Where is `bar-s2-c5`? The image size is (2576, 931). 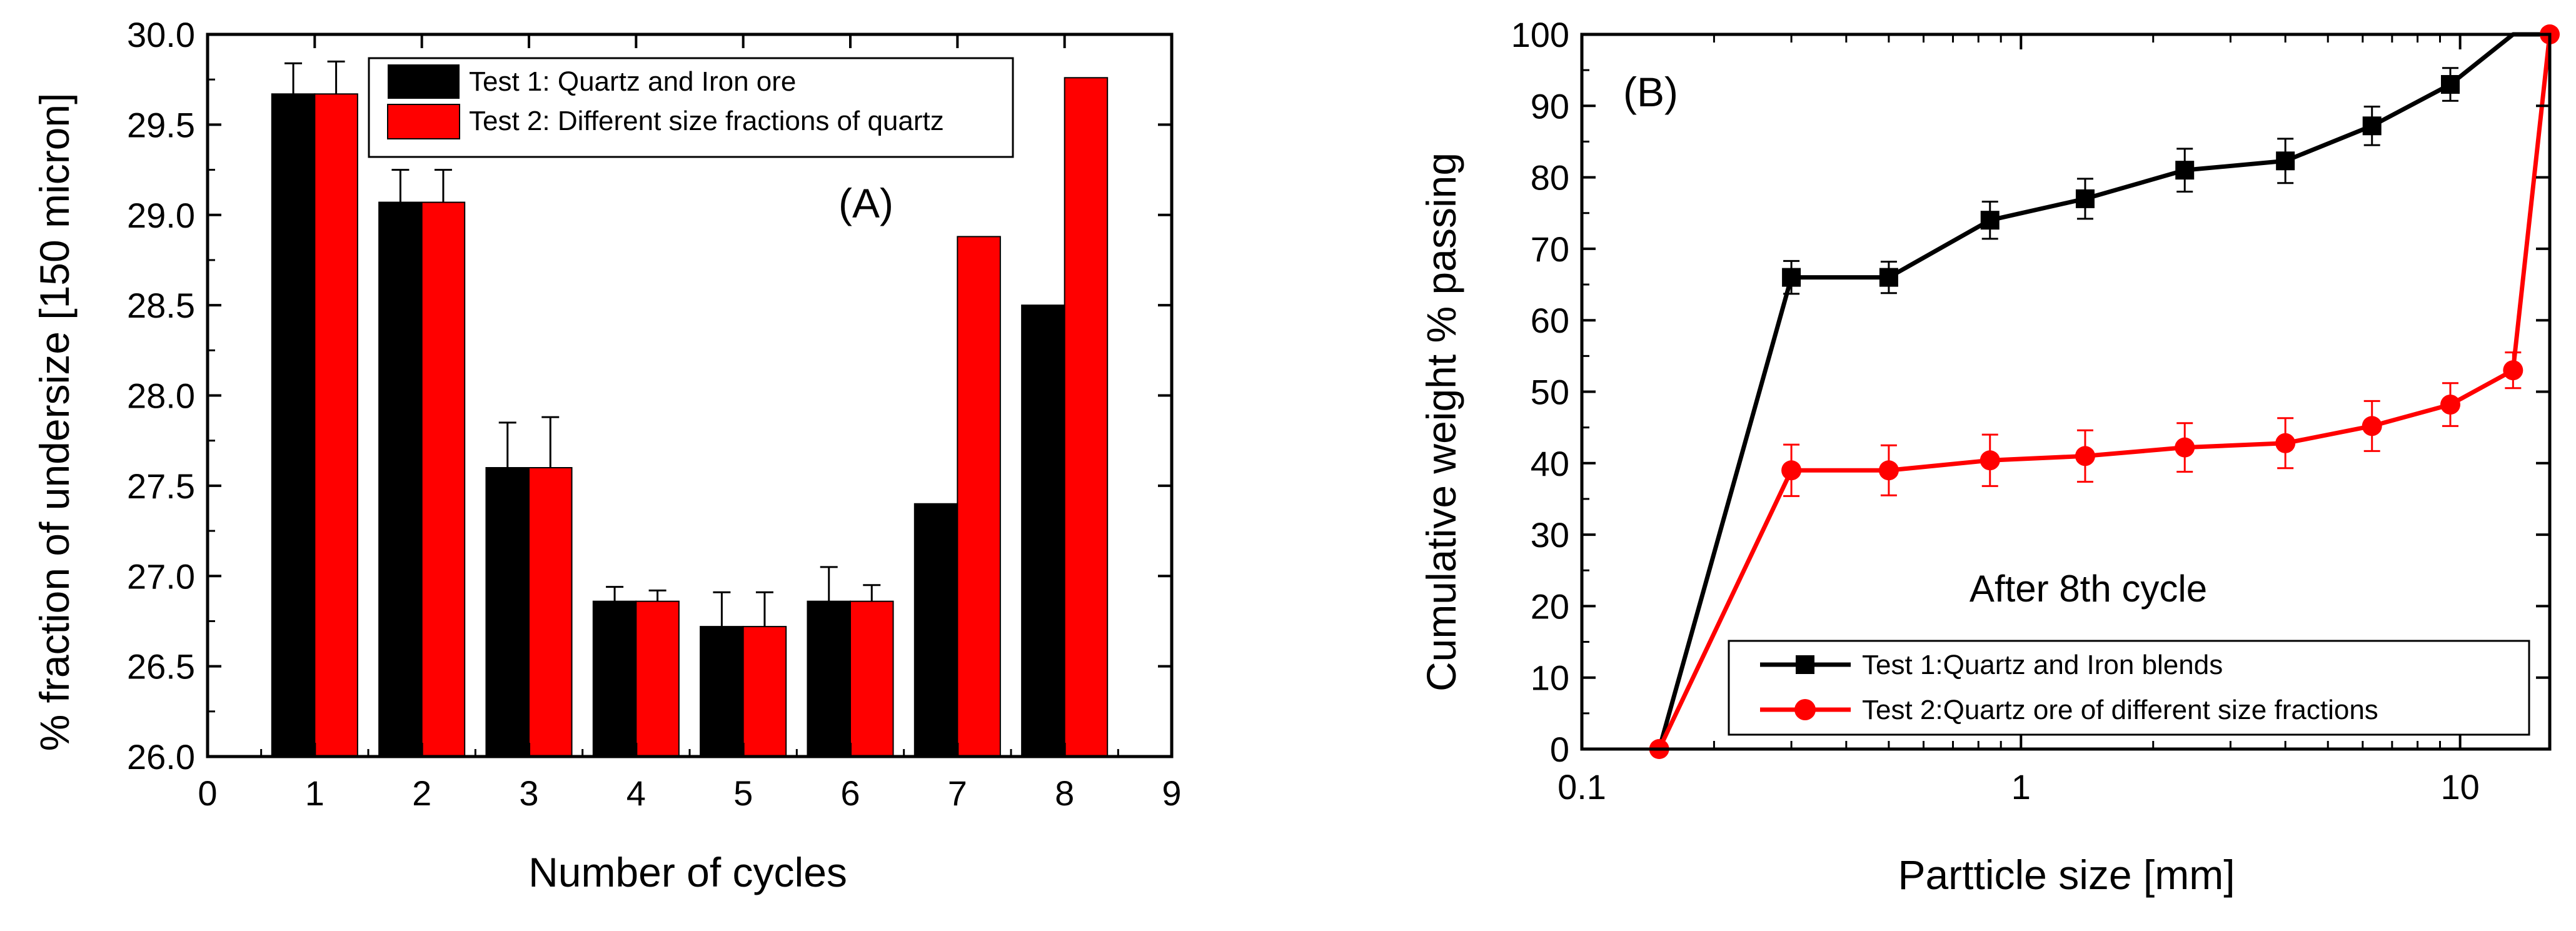 bar-s2-c5 is located at coordinates (764, 691).